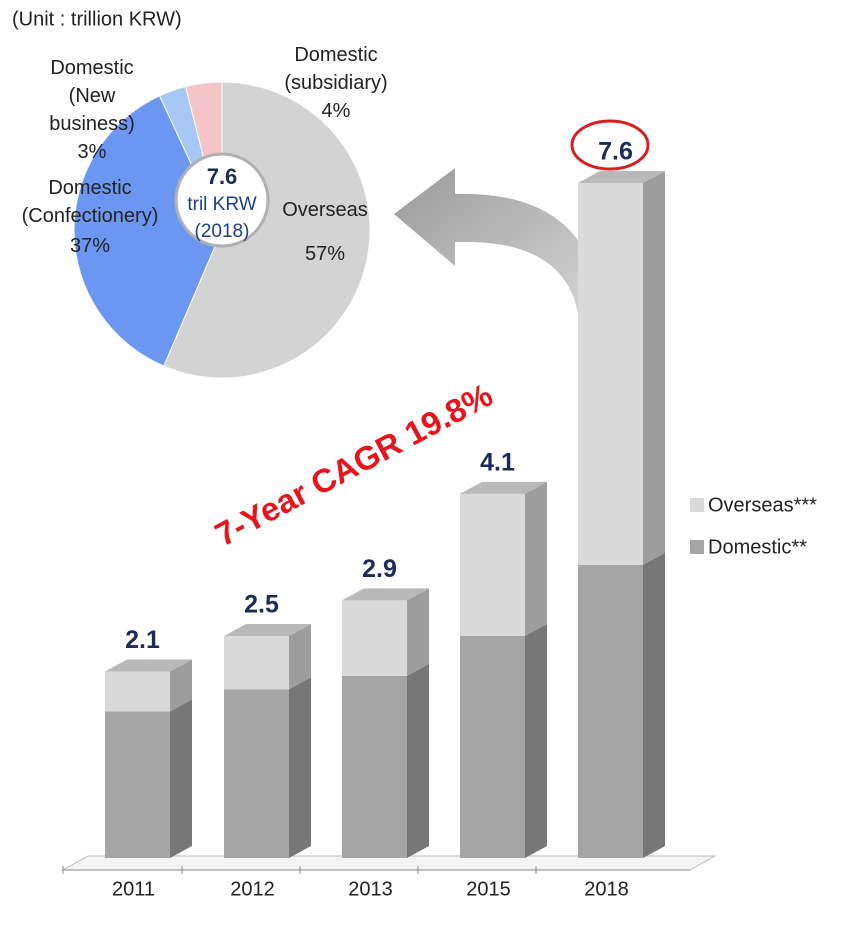 The width and height of the screenshot is (861, 928). What do you see at coordinates (221, 204) in the screenshot?
I see `center-text: tril KRW` at bounding box center [221, 204].